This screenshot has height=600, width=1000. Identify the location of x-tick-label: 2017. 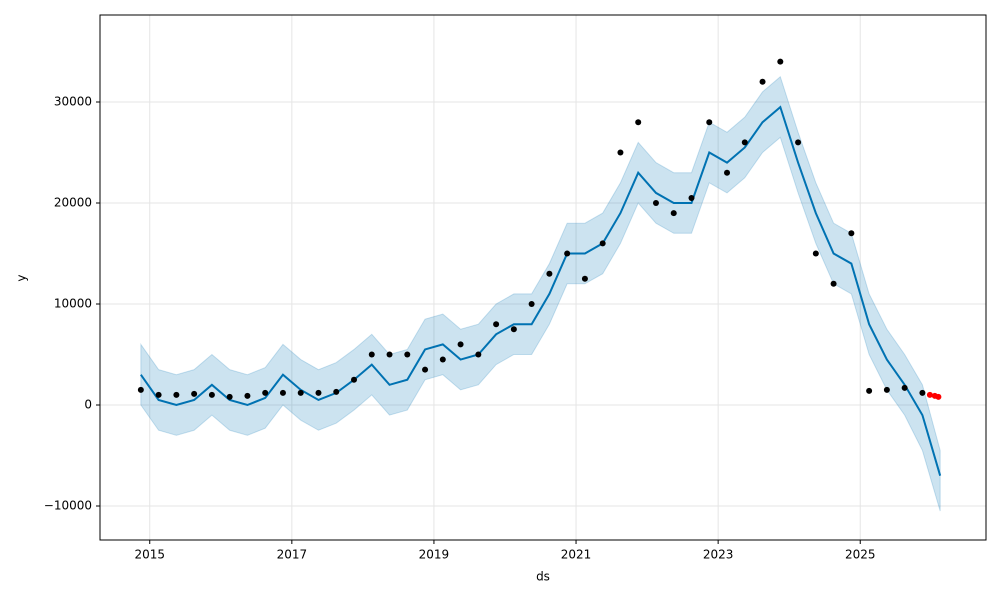
(292, 555).